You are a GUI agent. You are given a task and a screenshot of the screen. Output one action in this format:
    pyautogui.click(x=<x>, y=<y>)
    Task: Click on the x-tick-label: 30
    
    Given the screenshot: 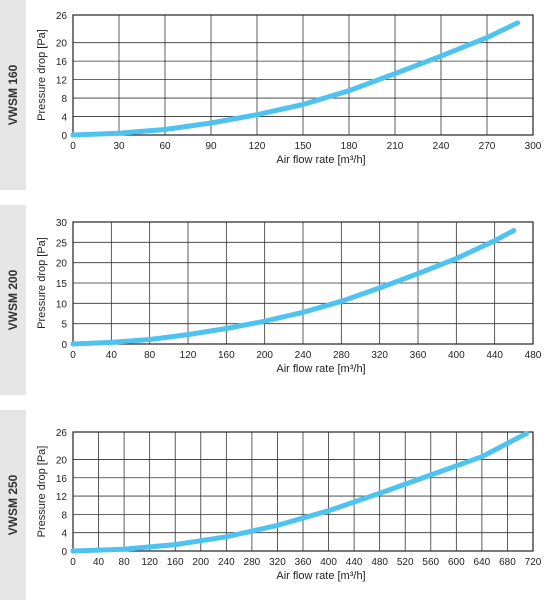 What is the action you would take?
    pyautogui.click(x=119, y=146)
    